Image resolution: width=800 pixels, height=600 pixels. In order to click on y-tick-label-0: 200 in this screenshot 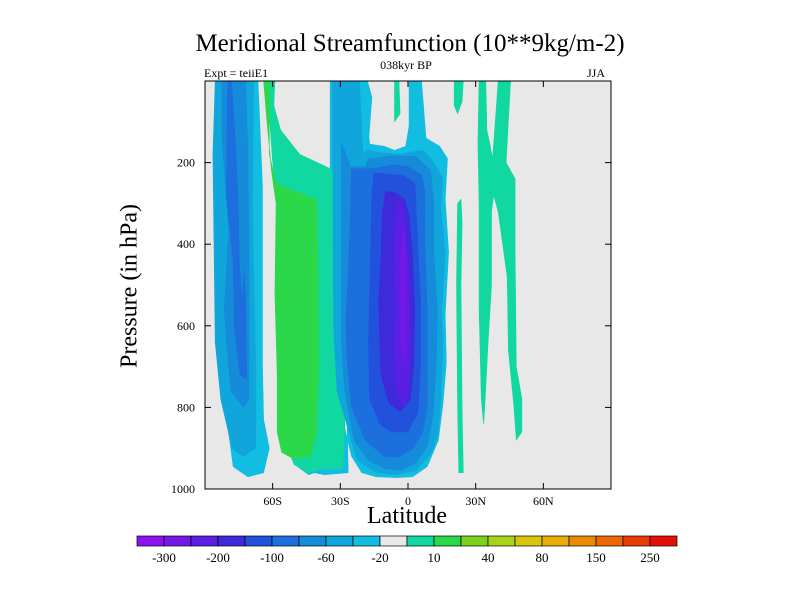, I will do `click(186, 163)`.